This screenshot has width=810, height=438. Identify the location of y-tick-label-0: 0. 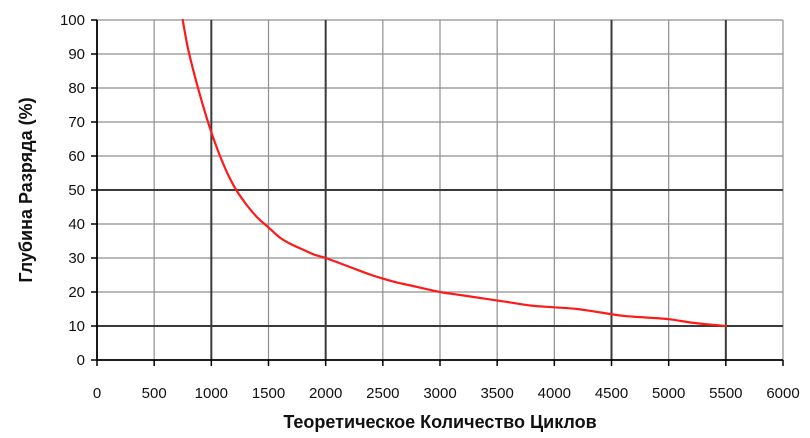
(81, 360).